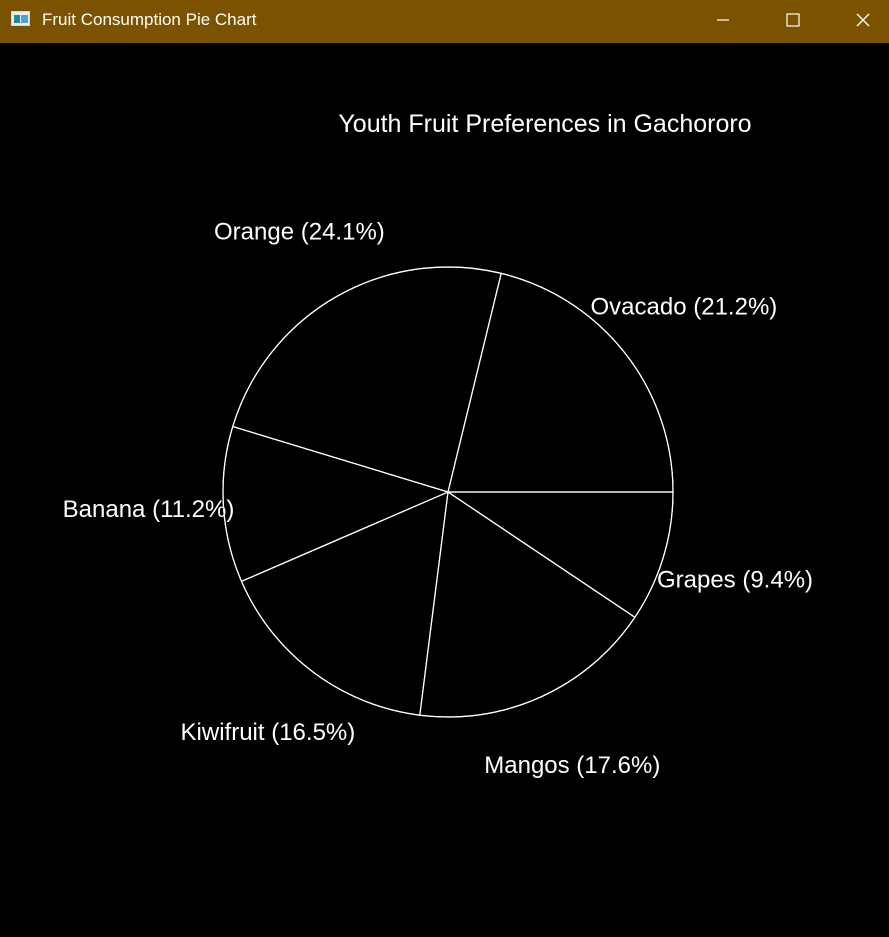  I want to click on pie-slice-mangos, so click(527, 604).